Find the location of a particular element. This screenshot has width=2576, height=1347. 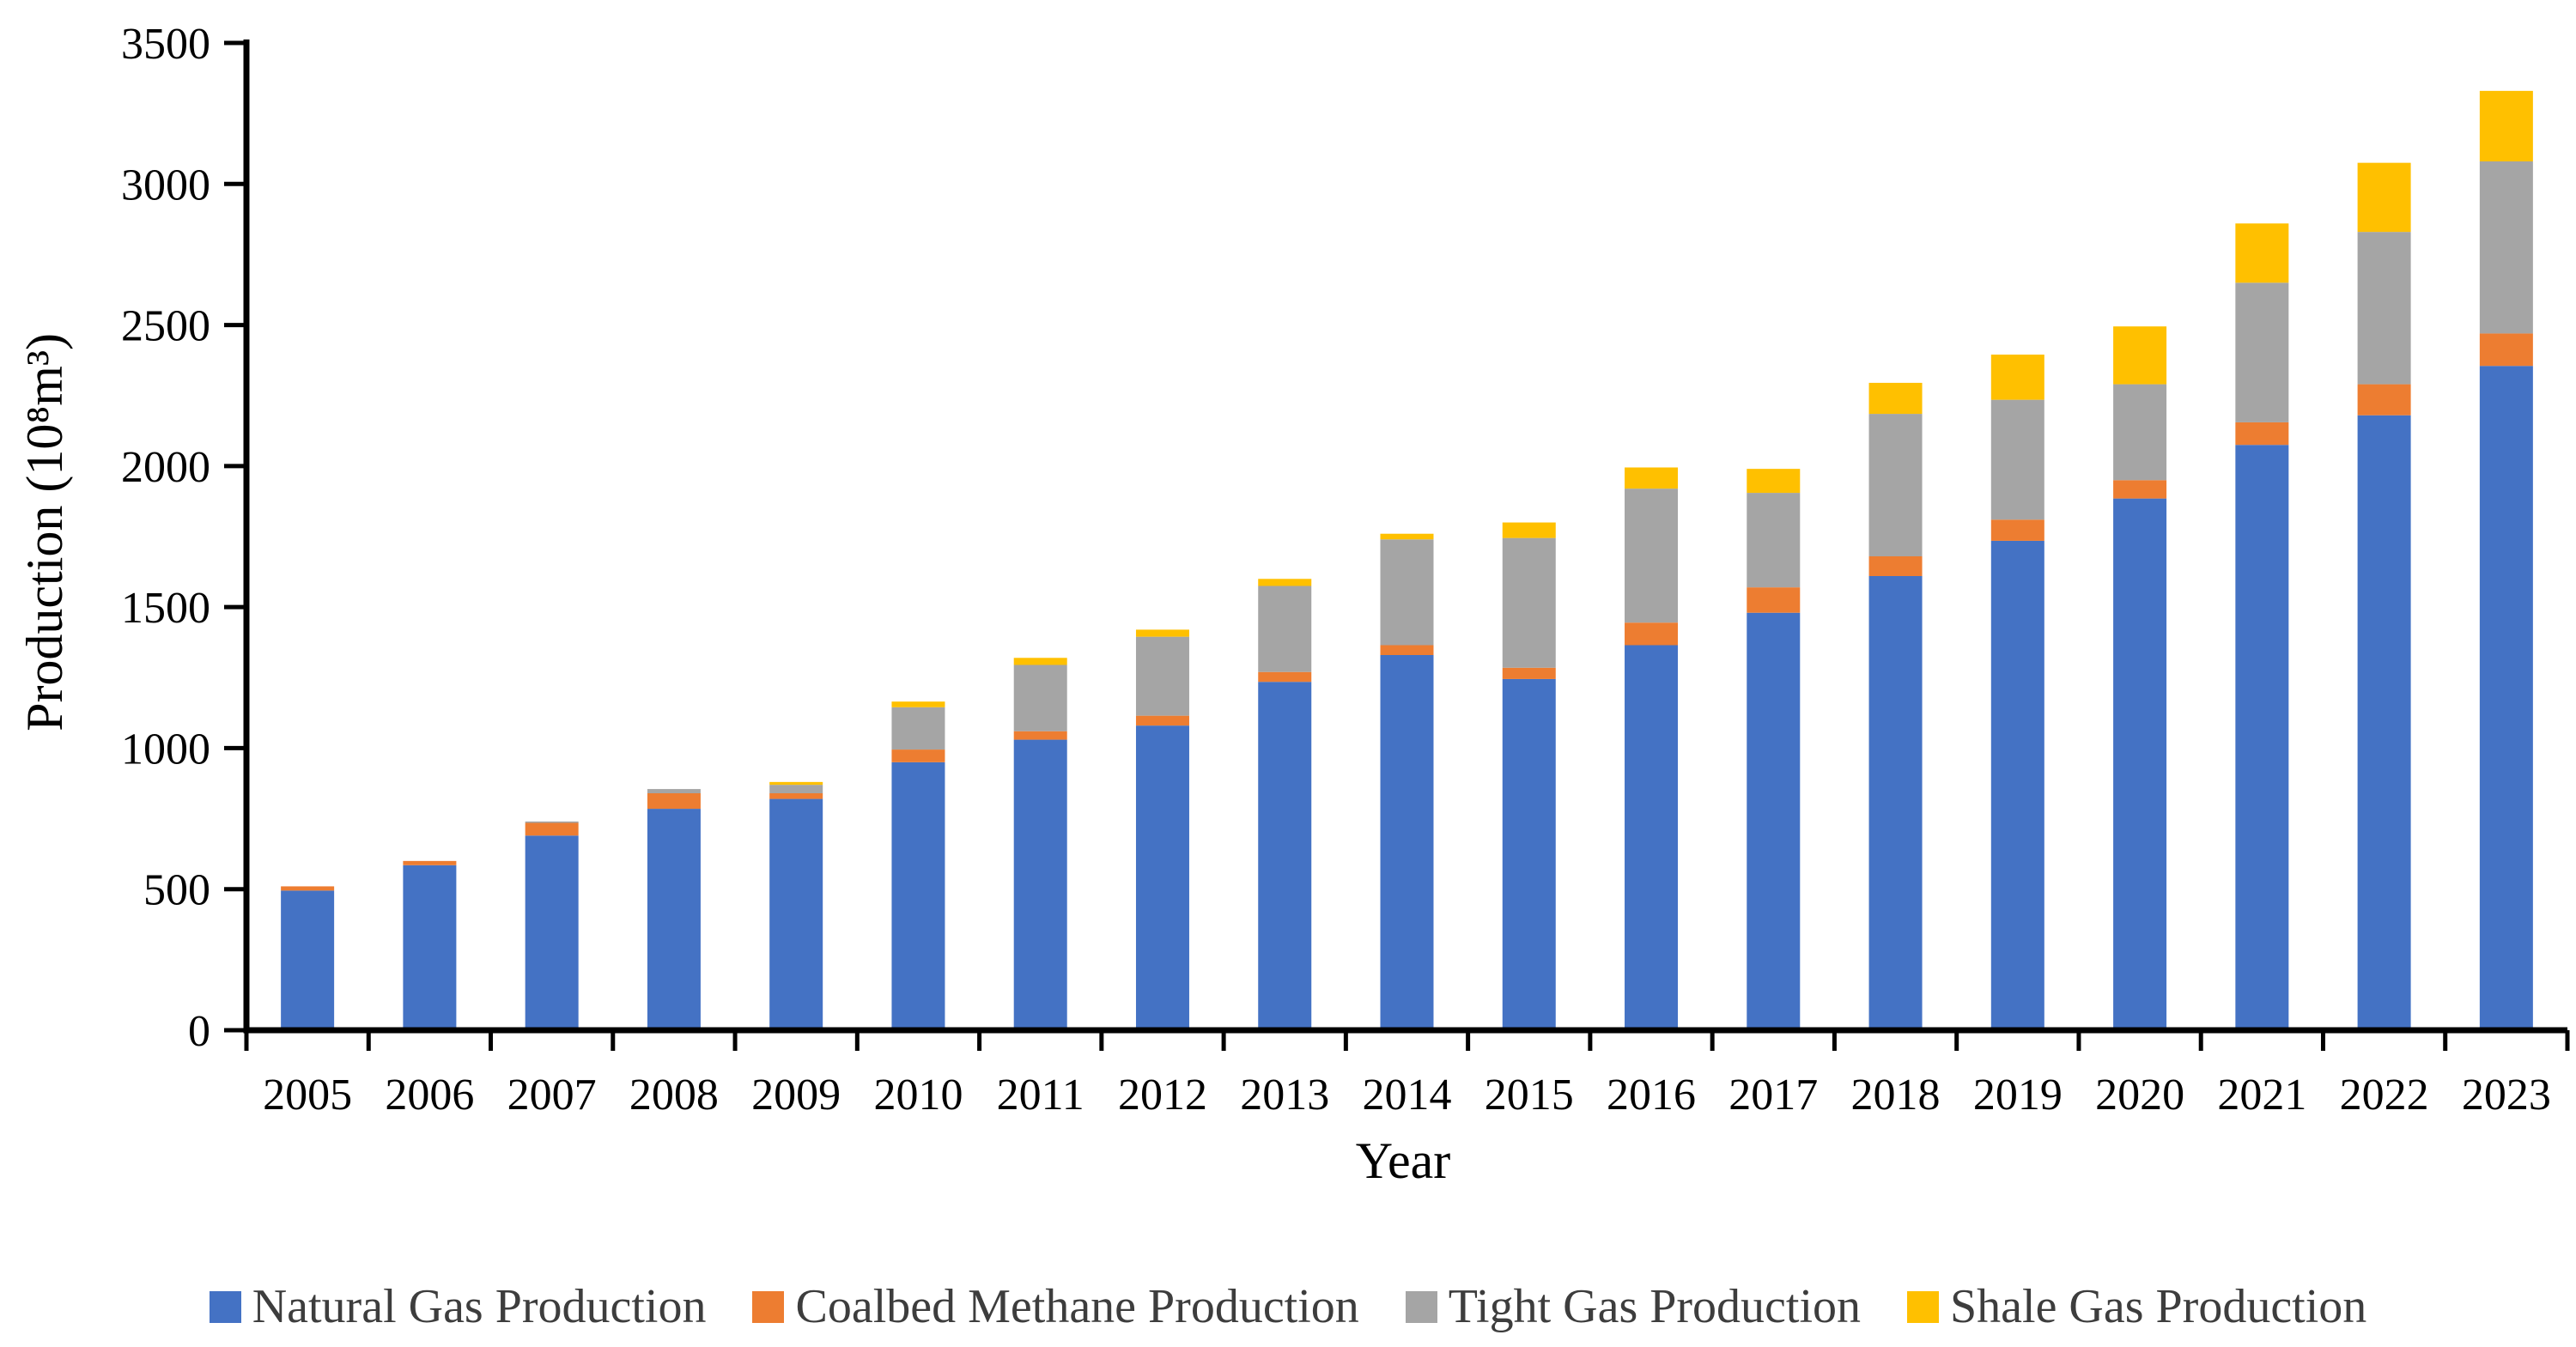

y-tick-label: 1500 is located at coordinates (165, 608).